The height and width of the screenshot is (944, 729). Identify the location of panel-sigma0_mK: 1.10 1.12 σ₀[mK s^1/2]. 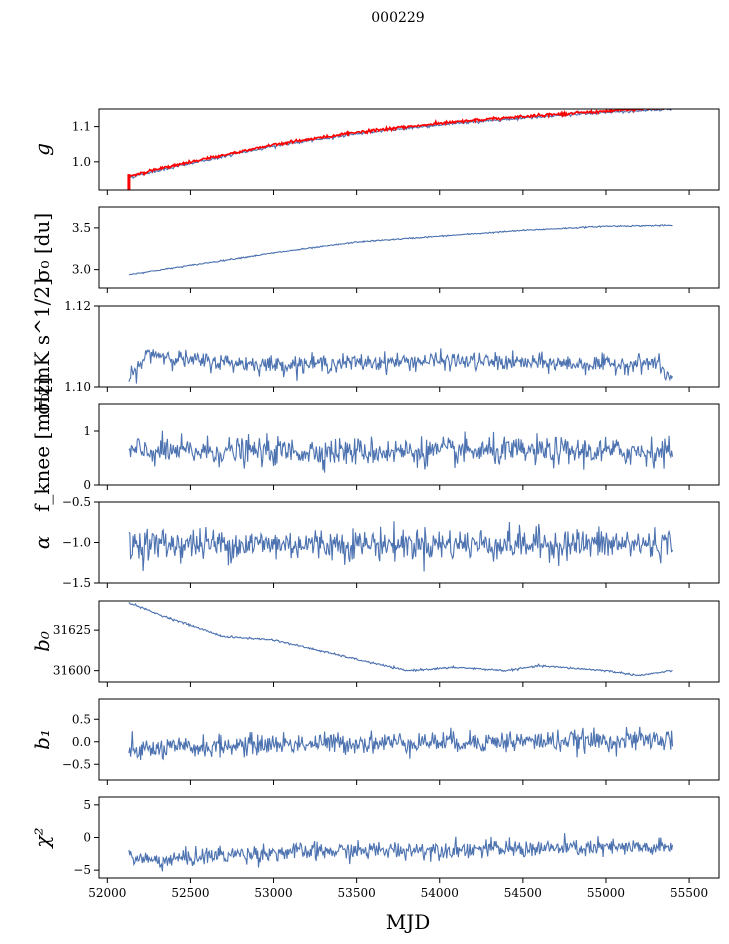
(375, 346).